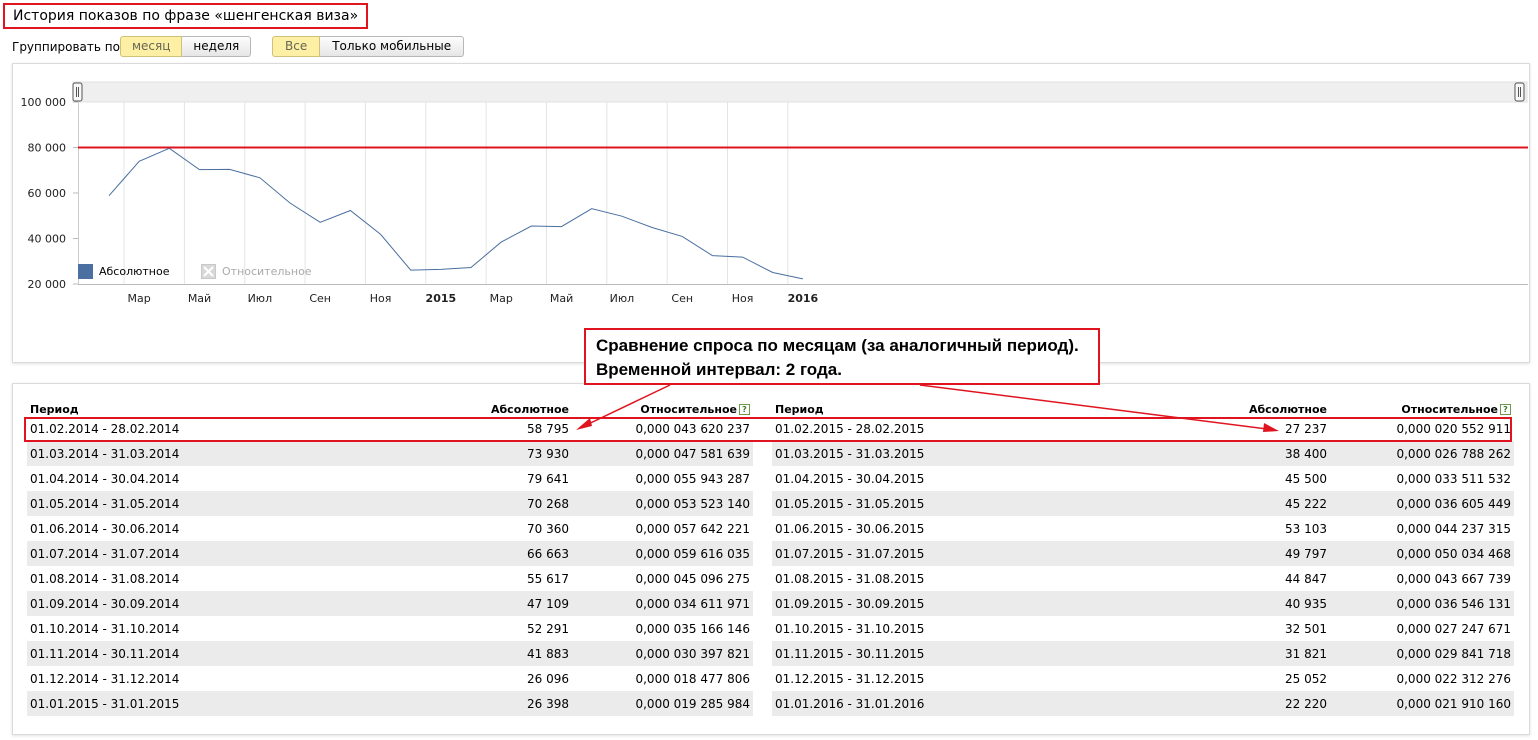  Describe the element at coordinates (892, 703) in the screenshot. I see `cell-period: 01.01.2016 - 31.01.2016` at that location.